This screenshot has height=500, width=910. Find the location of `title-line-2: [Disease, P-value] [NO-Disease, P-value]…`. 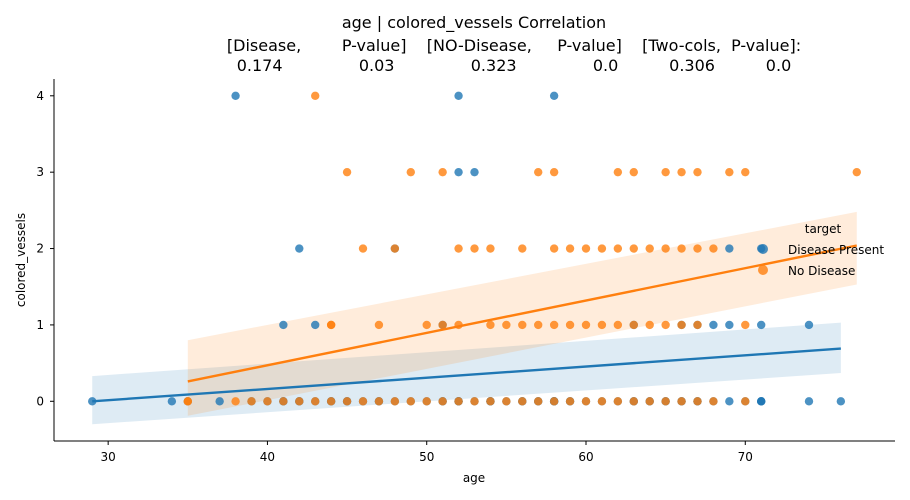

title-line-2: [Disease, P-value] [NO-Disease, P-value]… is located at coordinates (514, 45).